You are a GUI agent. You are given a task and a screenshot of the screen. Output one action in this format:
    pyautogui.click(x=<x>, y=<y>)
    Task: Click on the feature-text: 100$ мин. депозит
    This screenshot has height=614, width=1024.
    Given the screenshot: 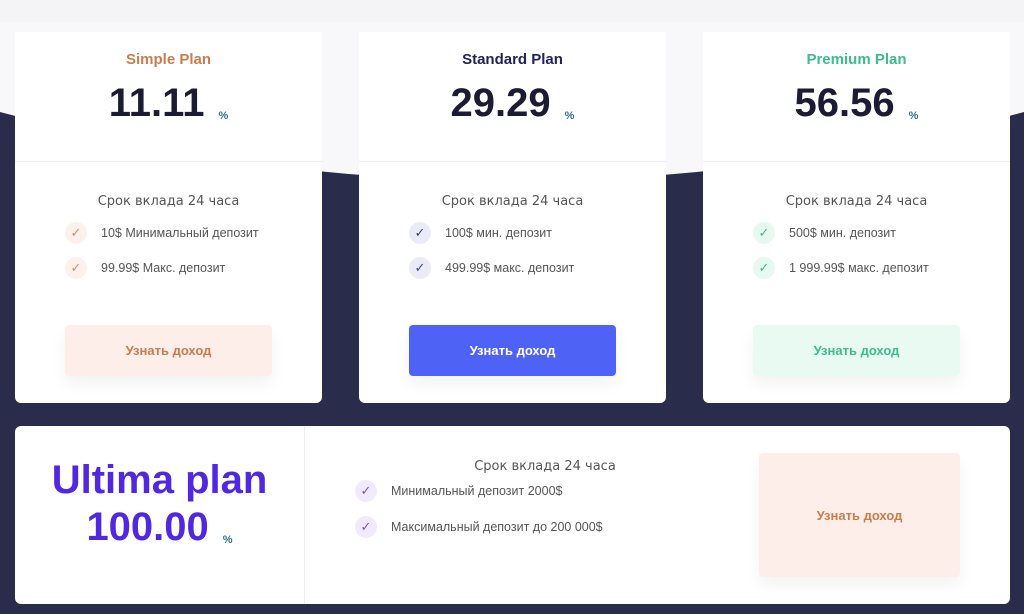 What is the action you would take?
    pyautogui.click(x=498, y=233)
    